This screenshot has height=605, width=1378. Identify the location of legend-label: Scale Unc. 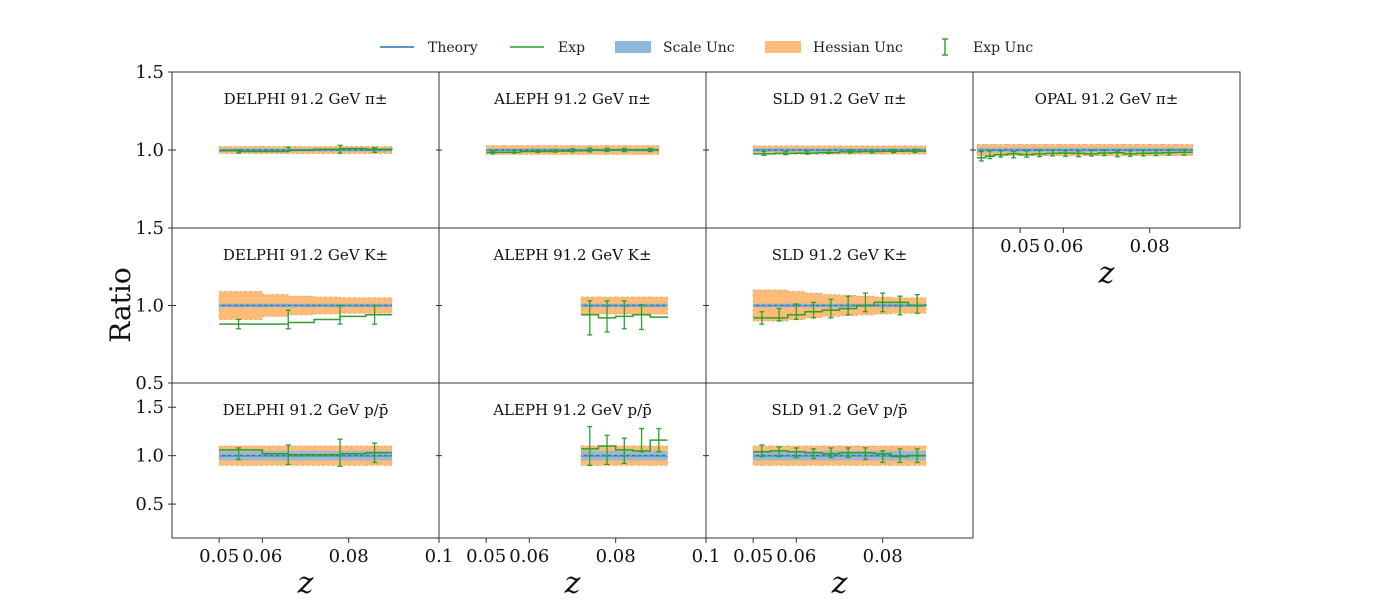
(699, 48).